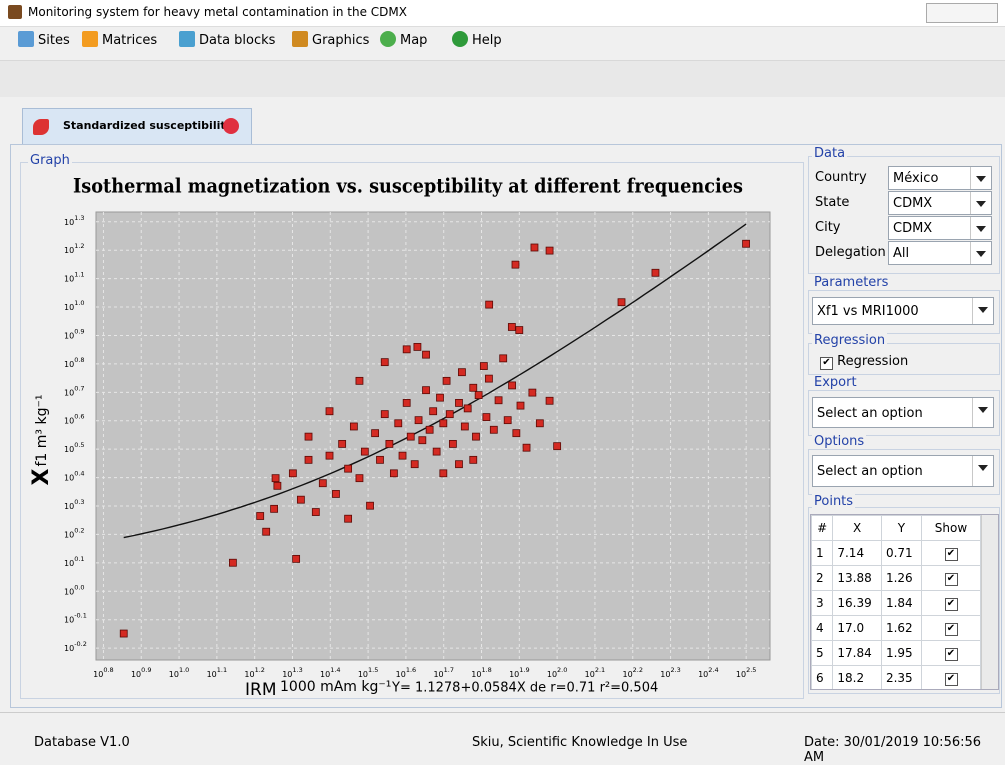  I want to click on table-row: 3 16.39 1.84 ✔, so click(896, 603).